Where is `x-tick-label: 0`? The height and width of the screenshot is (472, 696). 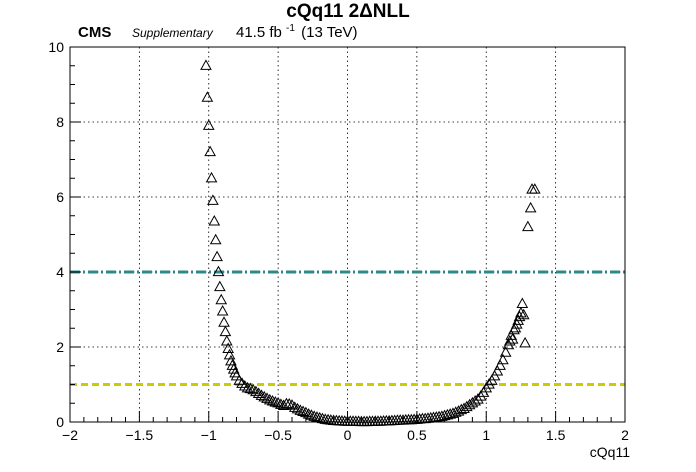
x-tick-label: 0 is located at coordinates (348, 435).